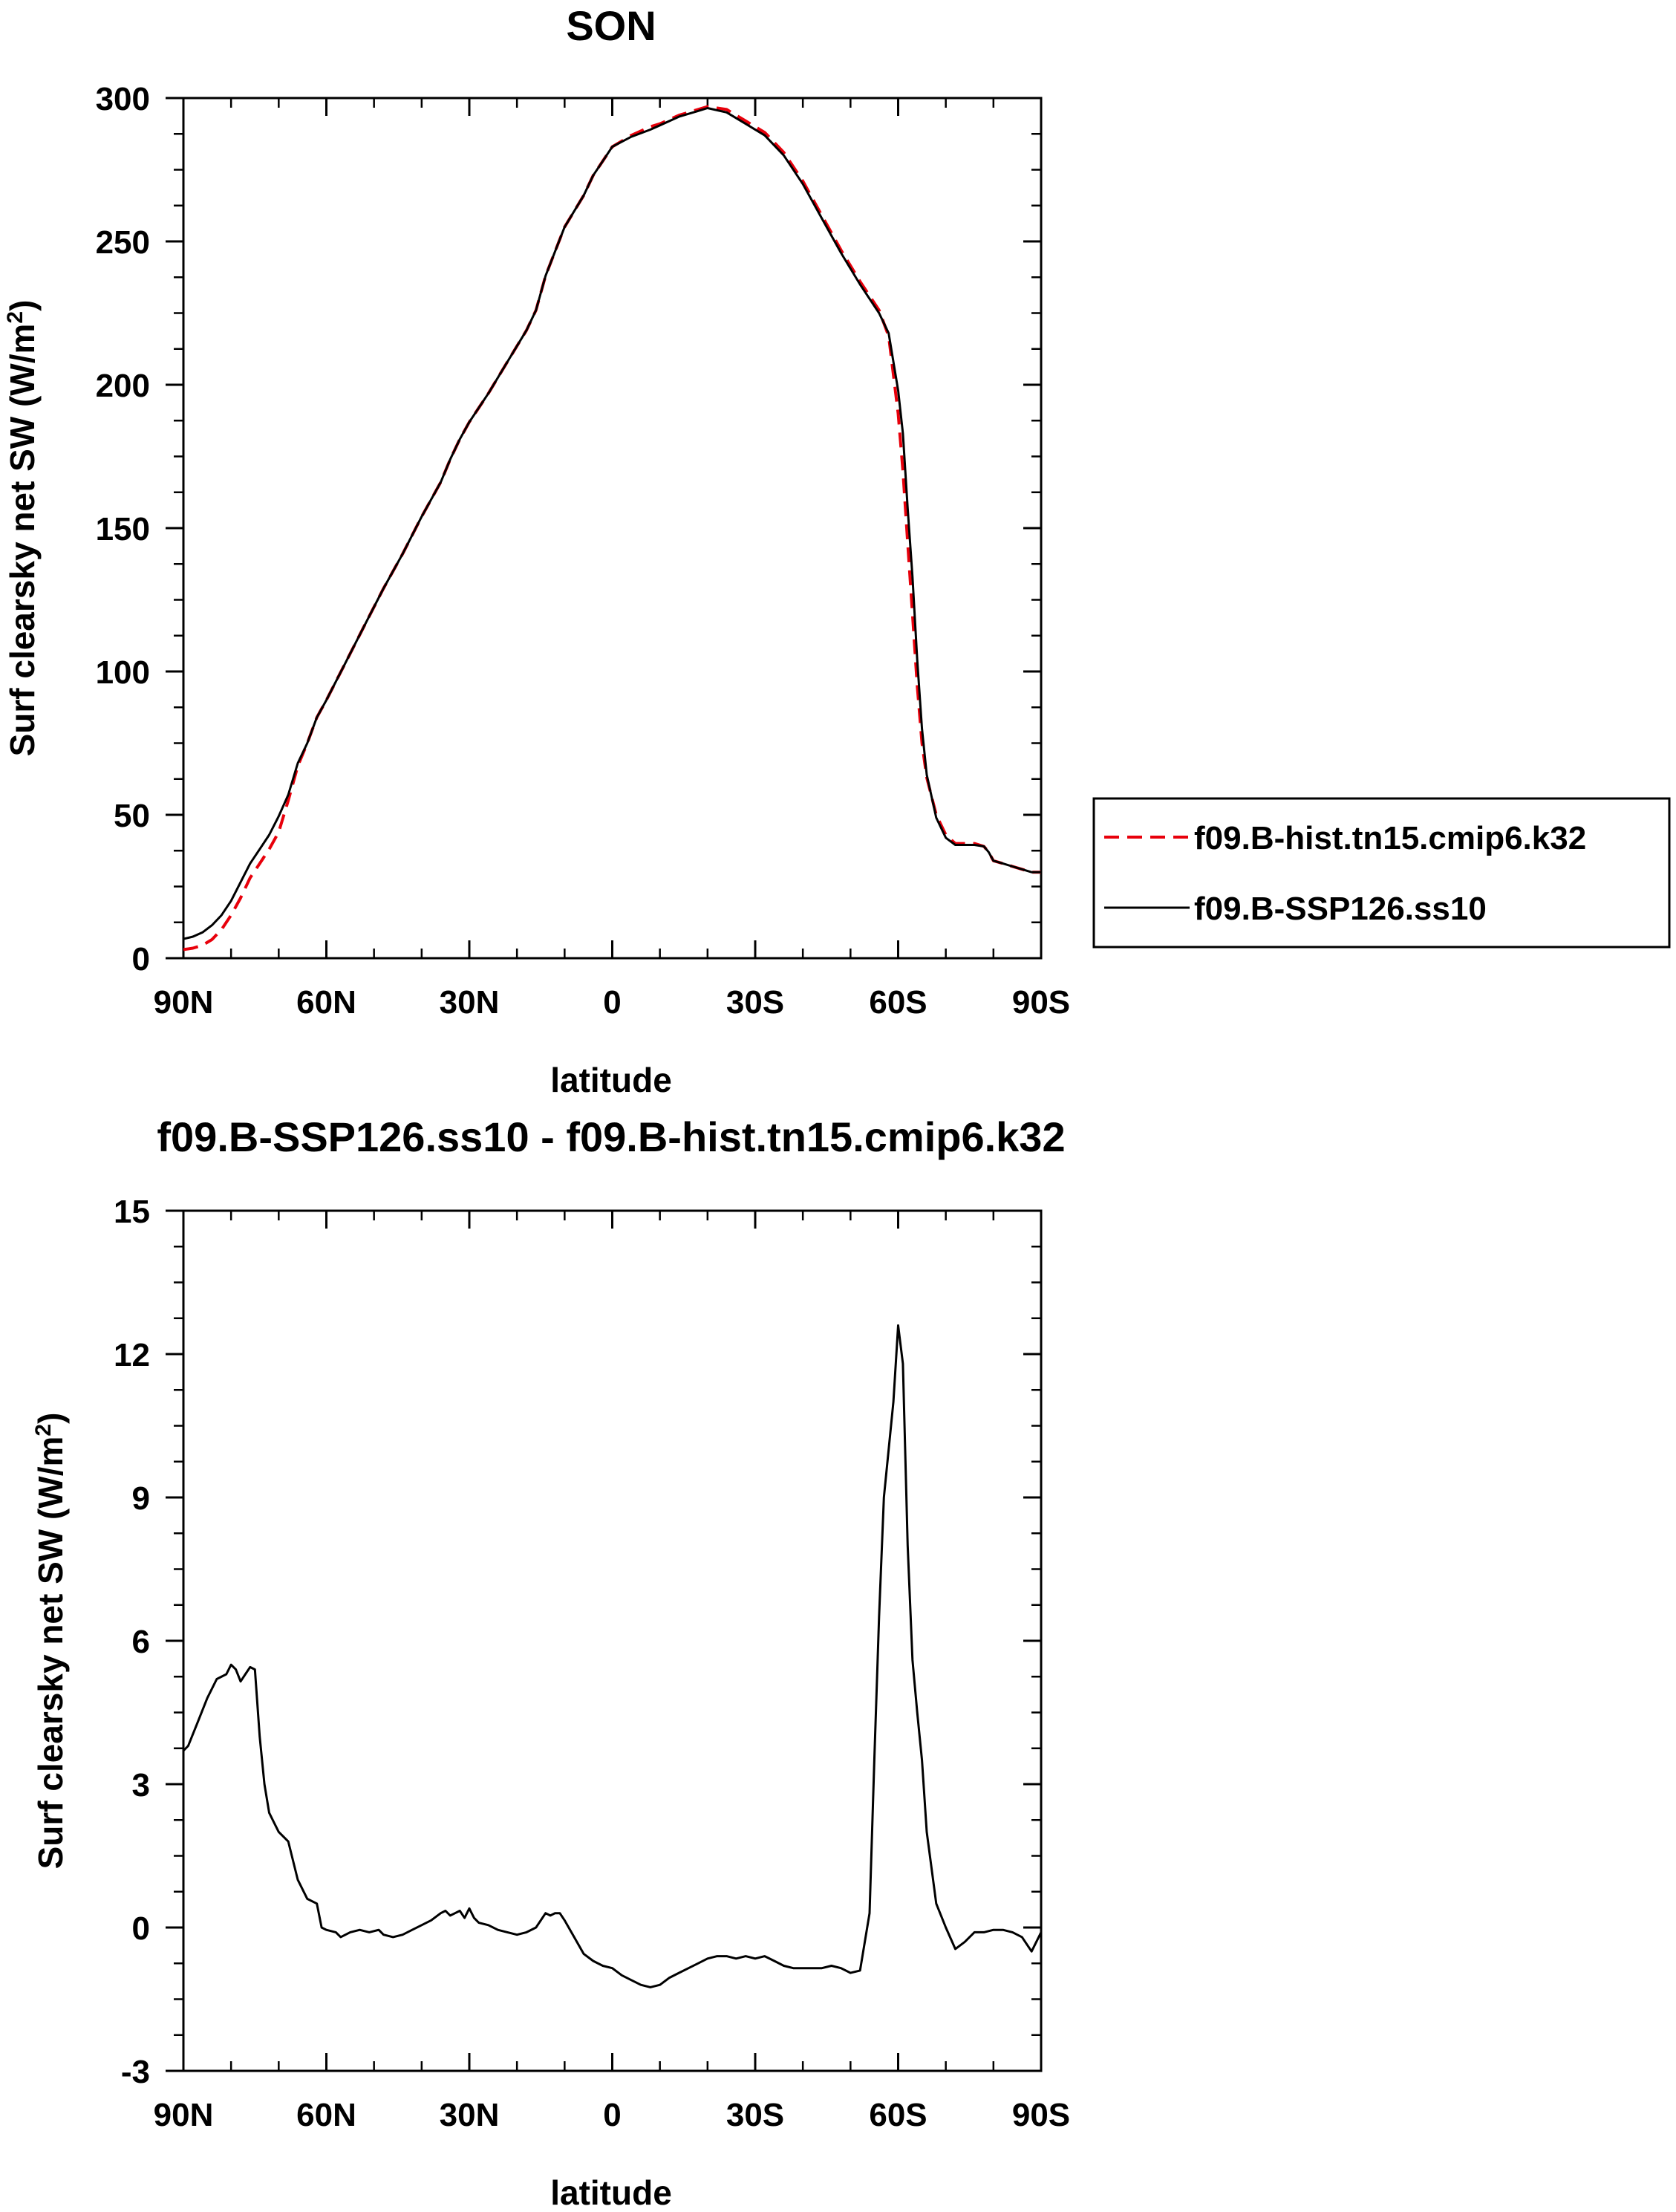 Image resolution: width=1676 pixels, height=2212 pixels. I want to click on bottom-y-tick-label: 12, so click(132, 1355).